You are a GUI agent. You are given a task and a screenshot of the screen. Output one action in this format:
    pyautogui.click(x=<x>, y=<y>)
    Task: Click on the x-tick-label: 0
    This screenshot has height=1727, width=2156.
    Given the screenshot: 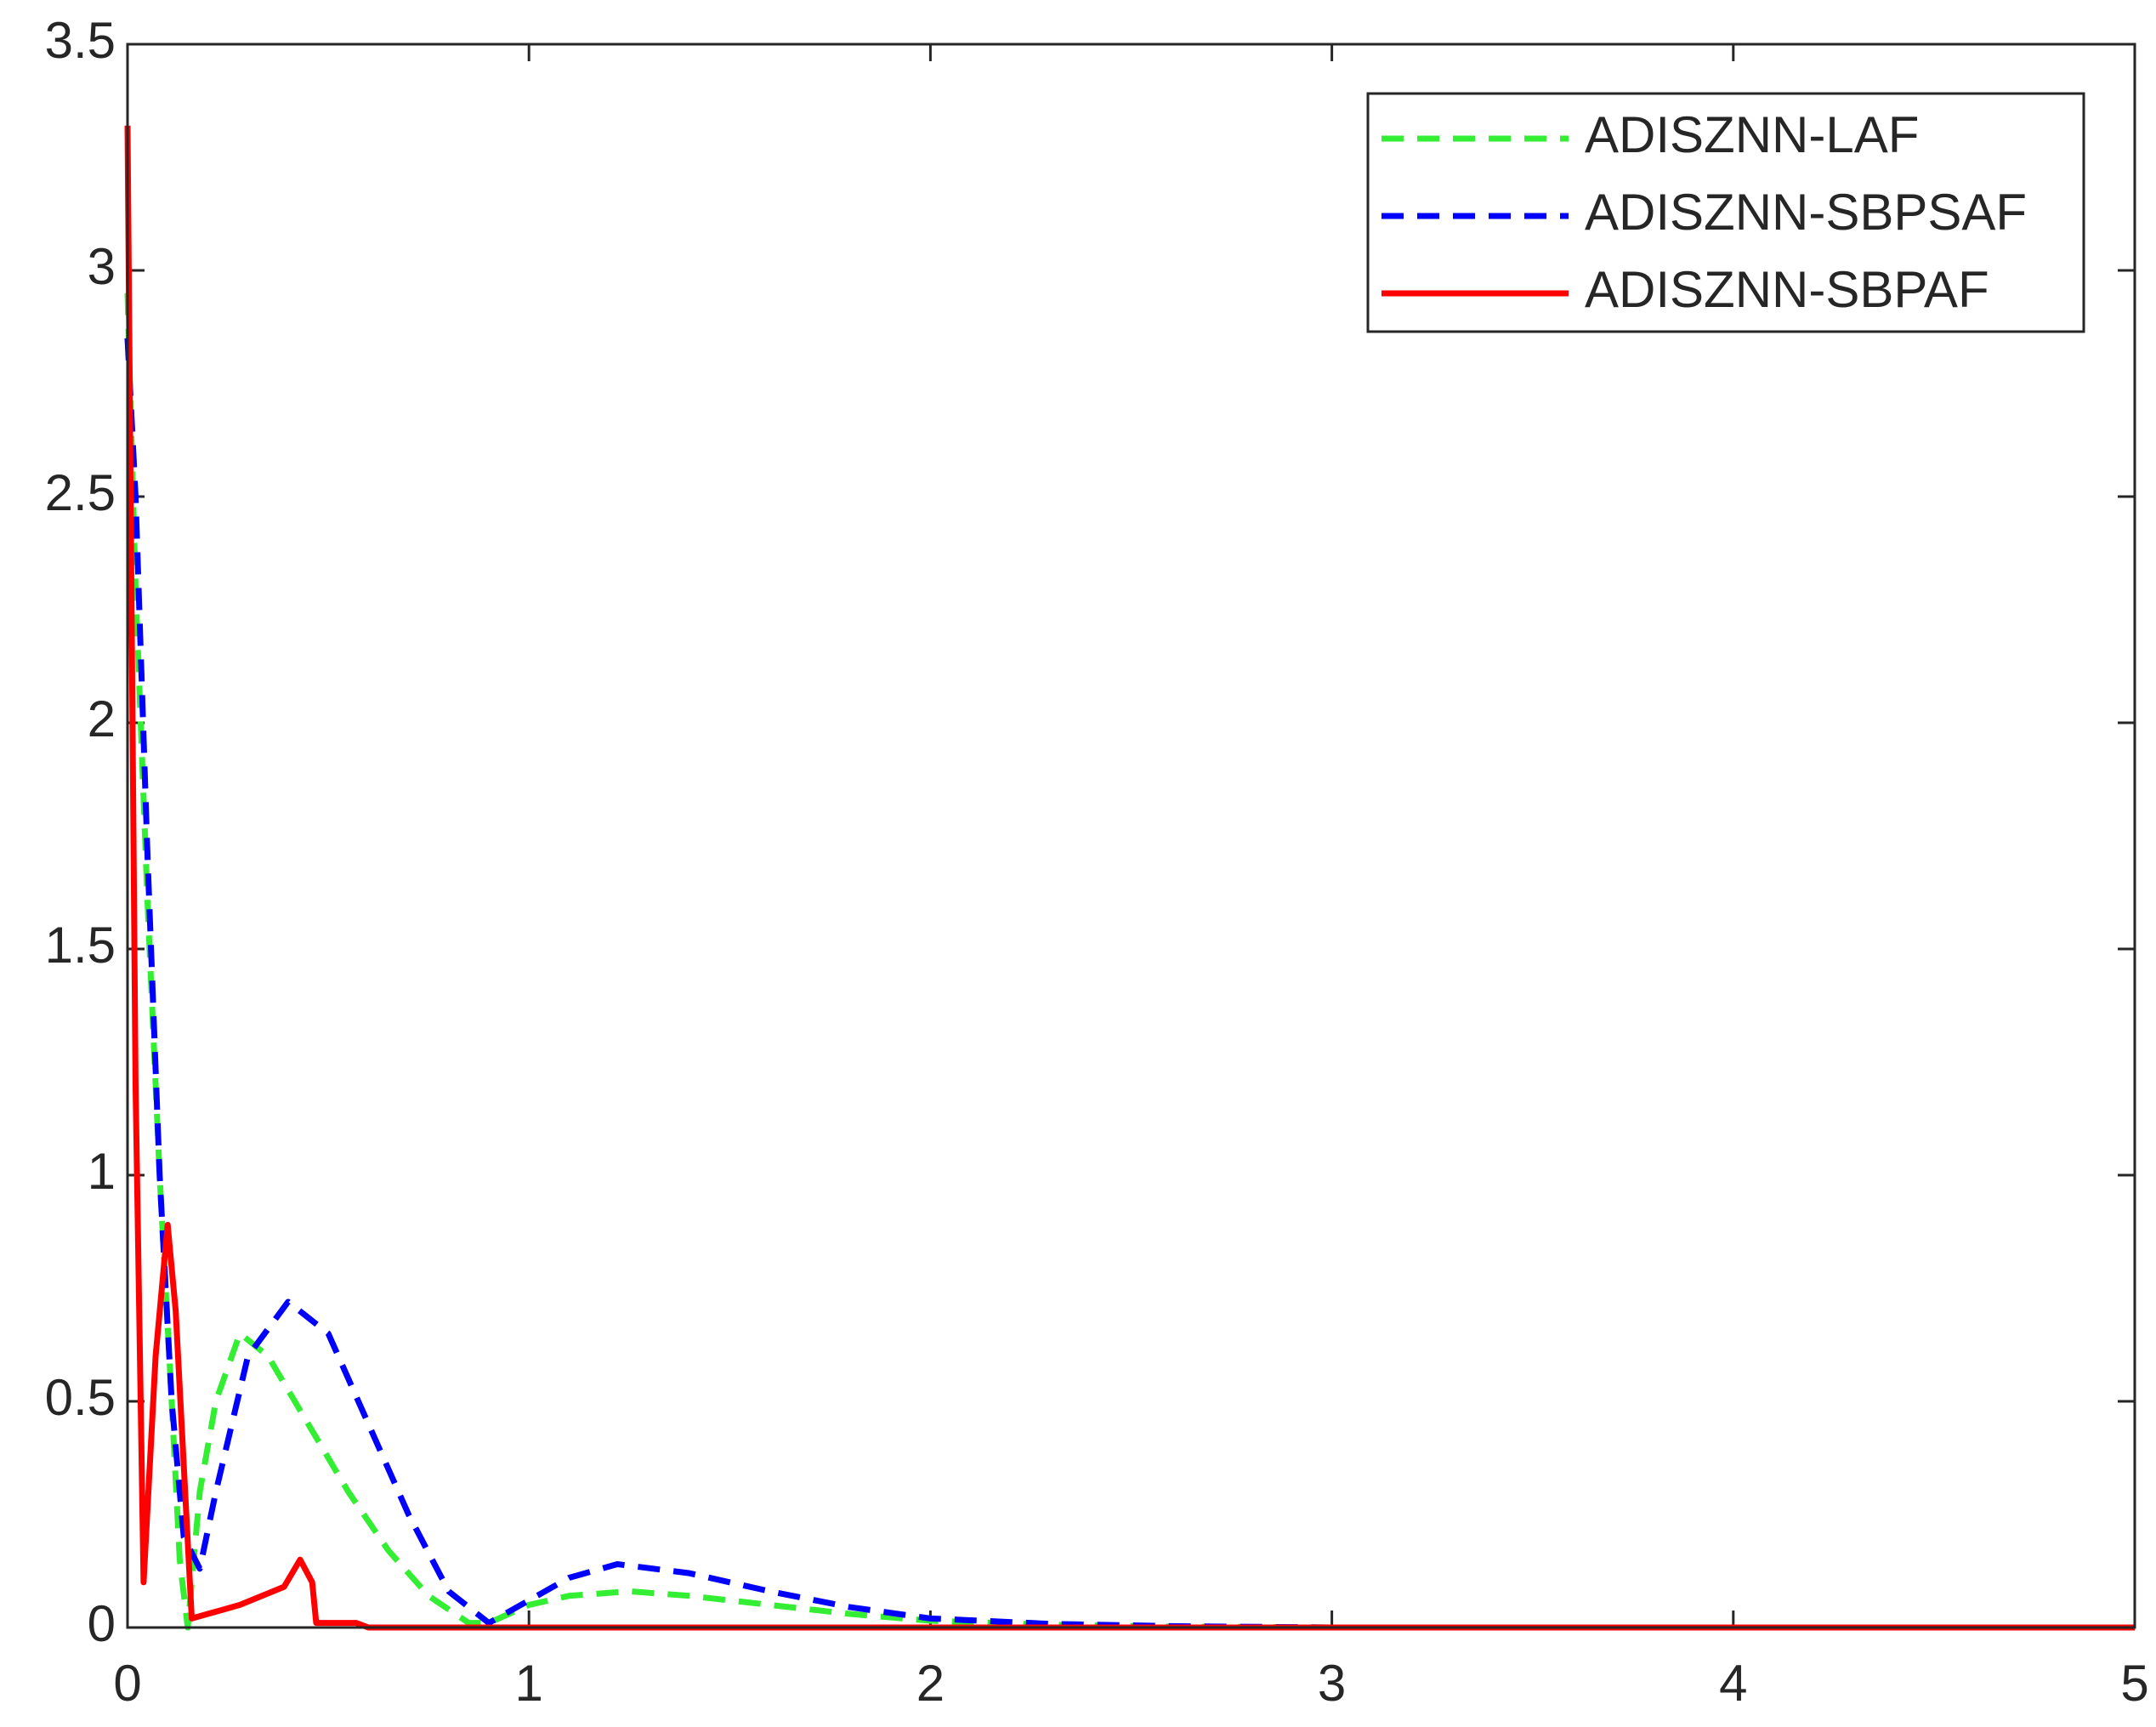 What is the action you would take?
    pyautogui.click(x=127, y=1684)
    